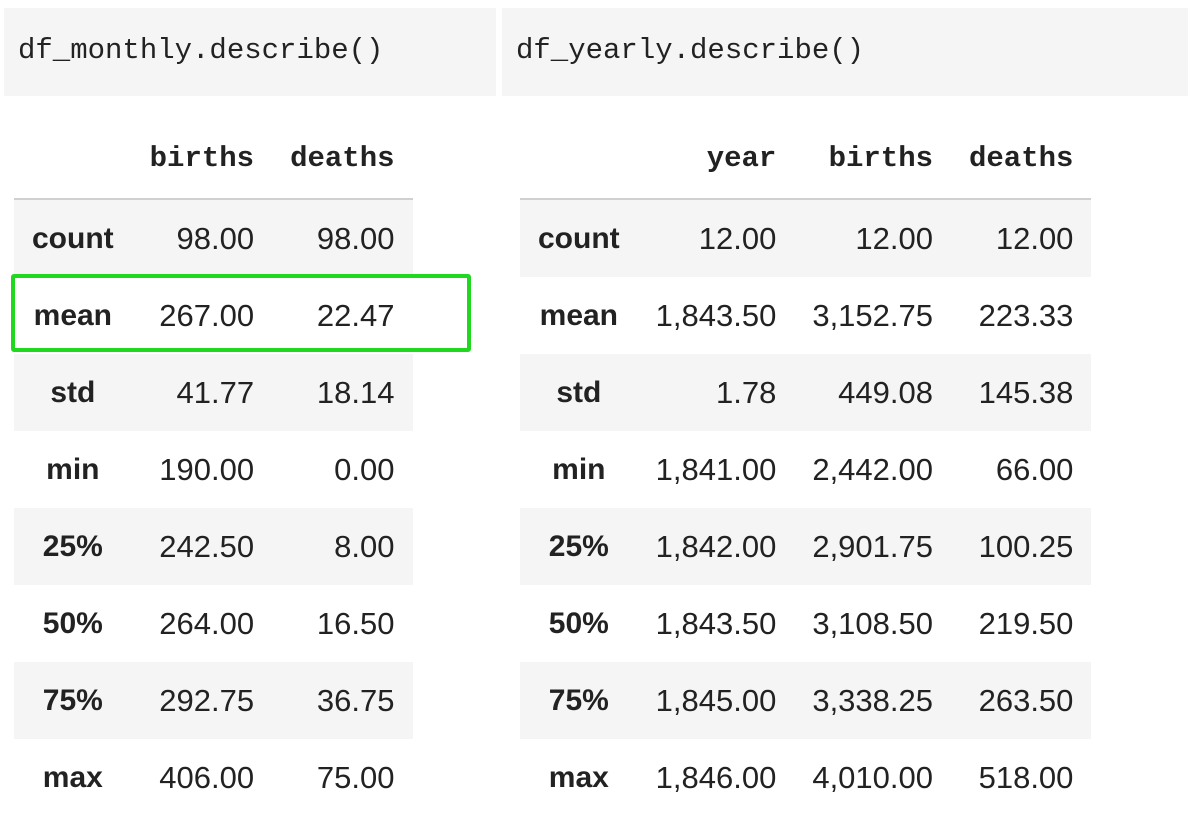  I want to click on table-cell: 22.47, so click(355, 315).